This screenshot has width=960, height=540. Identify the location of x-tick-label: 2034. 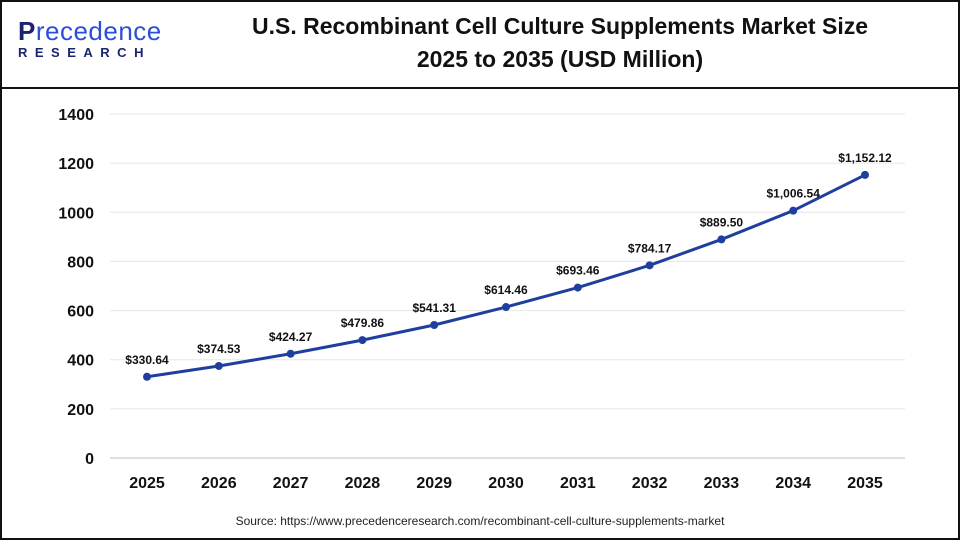
(793, 483).